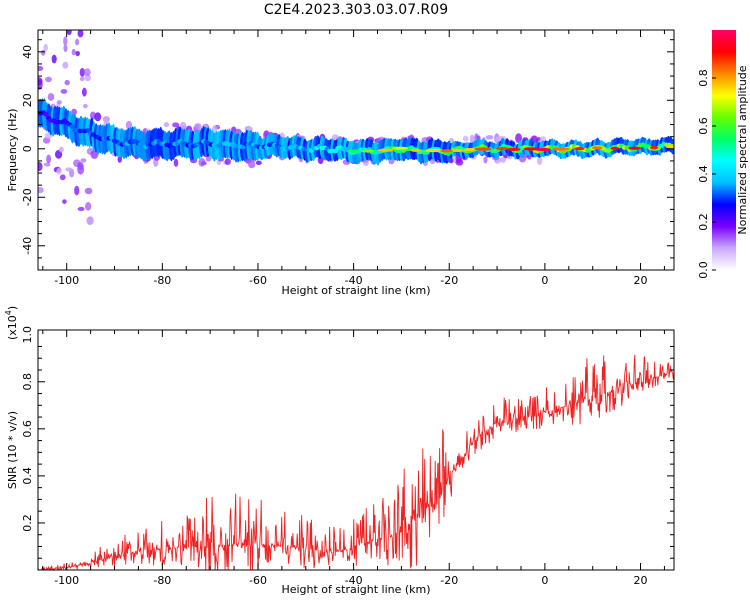  I want to click on colorbar-tick-label: 0.8, so click(703, 78).